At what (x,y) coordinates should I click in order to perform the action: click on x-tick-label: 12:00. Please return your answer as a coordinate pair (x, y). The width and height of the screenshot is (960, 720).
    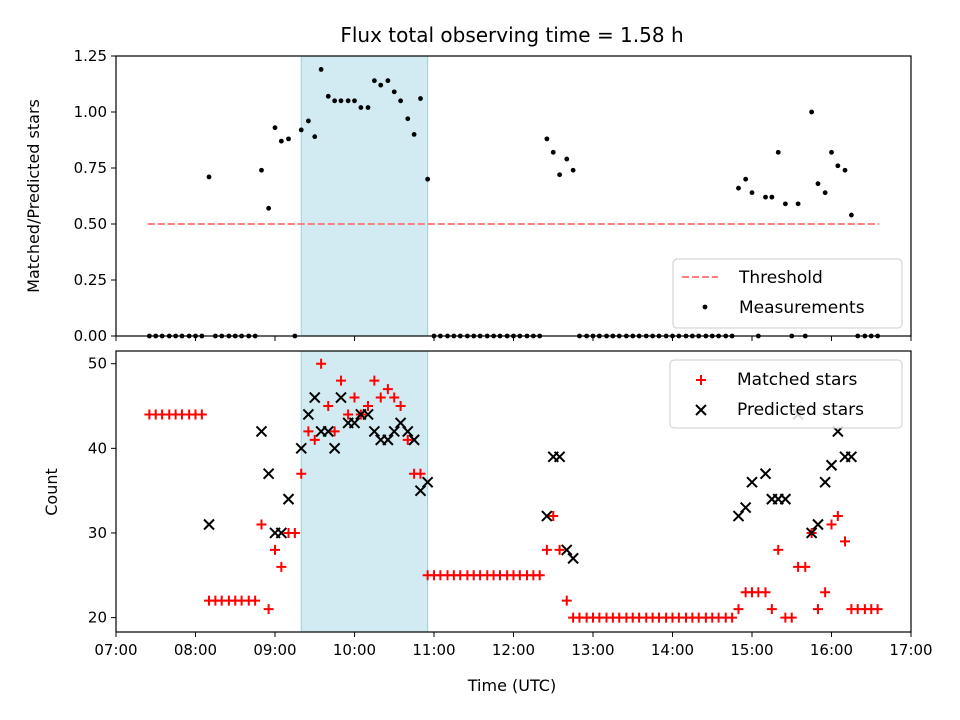
    Looking at the image, I should click on (513, 650).